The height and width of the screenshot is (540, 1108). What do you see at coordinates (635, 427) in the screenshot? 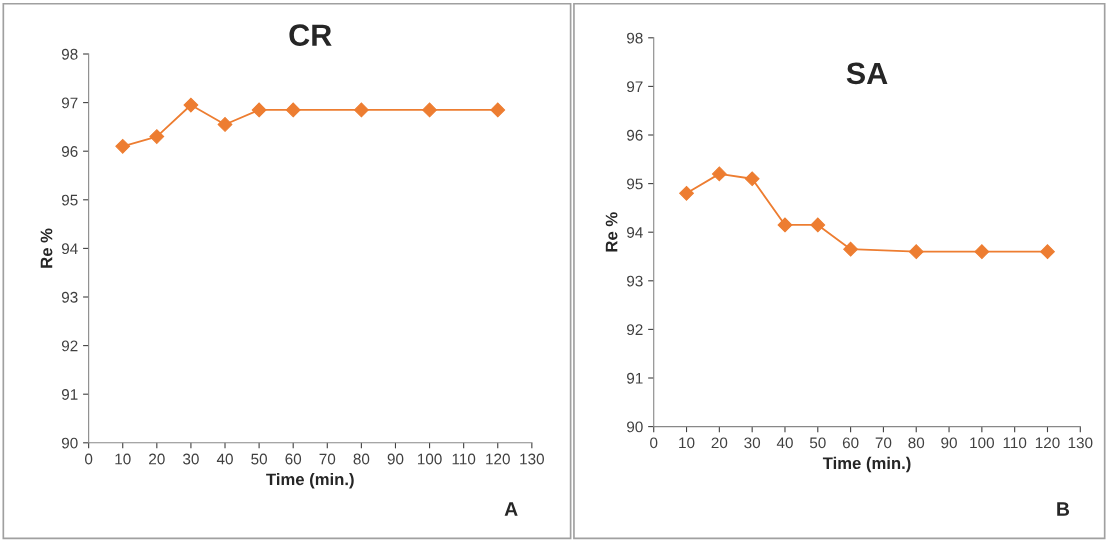
I see `y-tick-label: 90` at bounding box center [635, 427].